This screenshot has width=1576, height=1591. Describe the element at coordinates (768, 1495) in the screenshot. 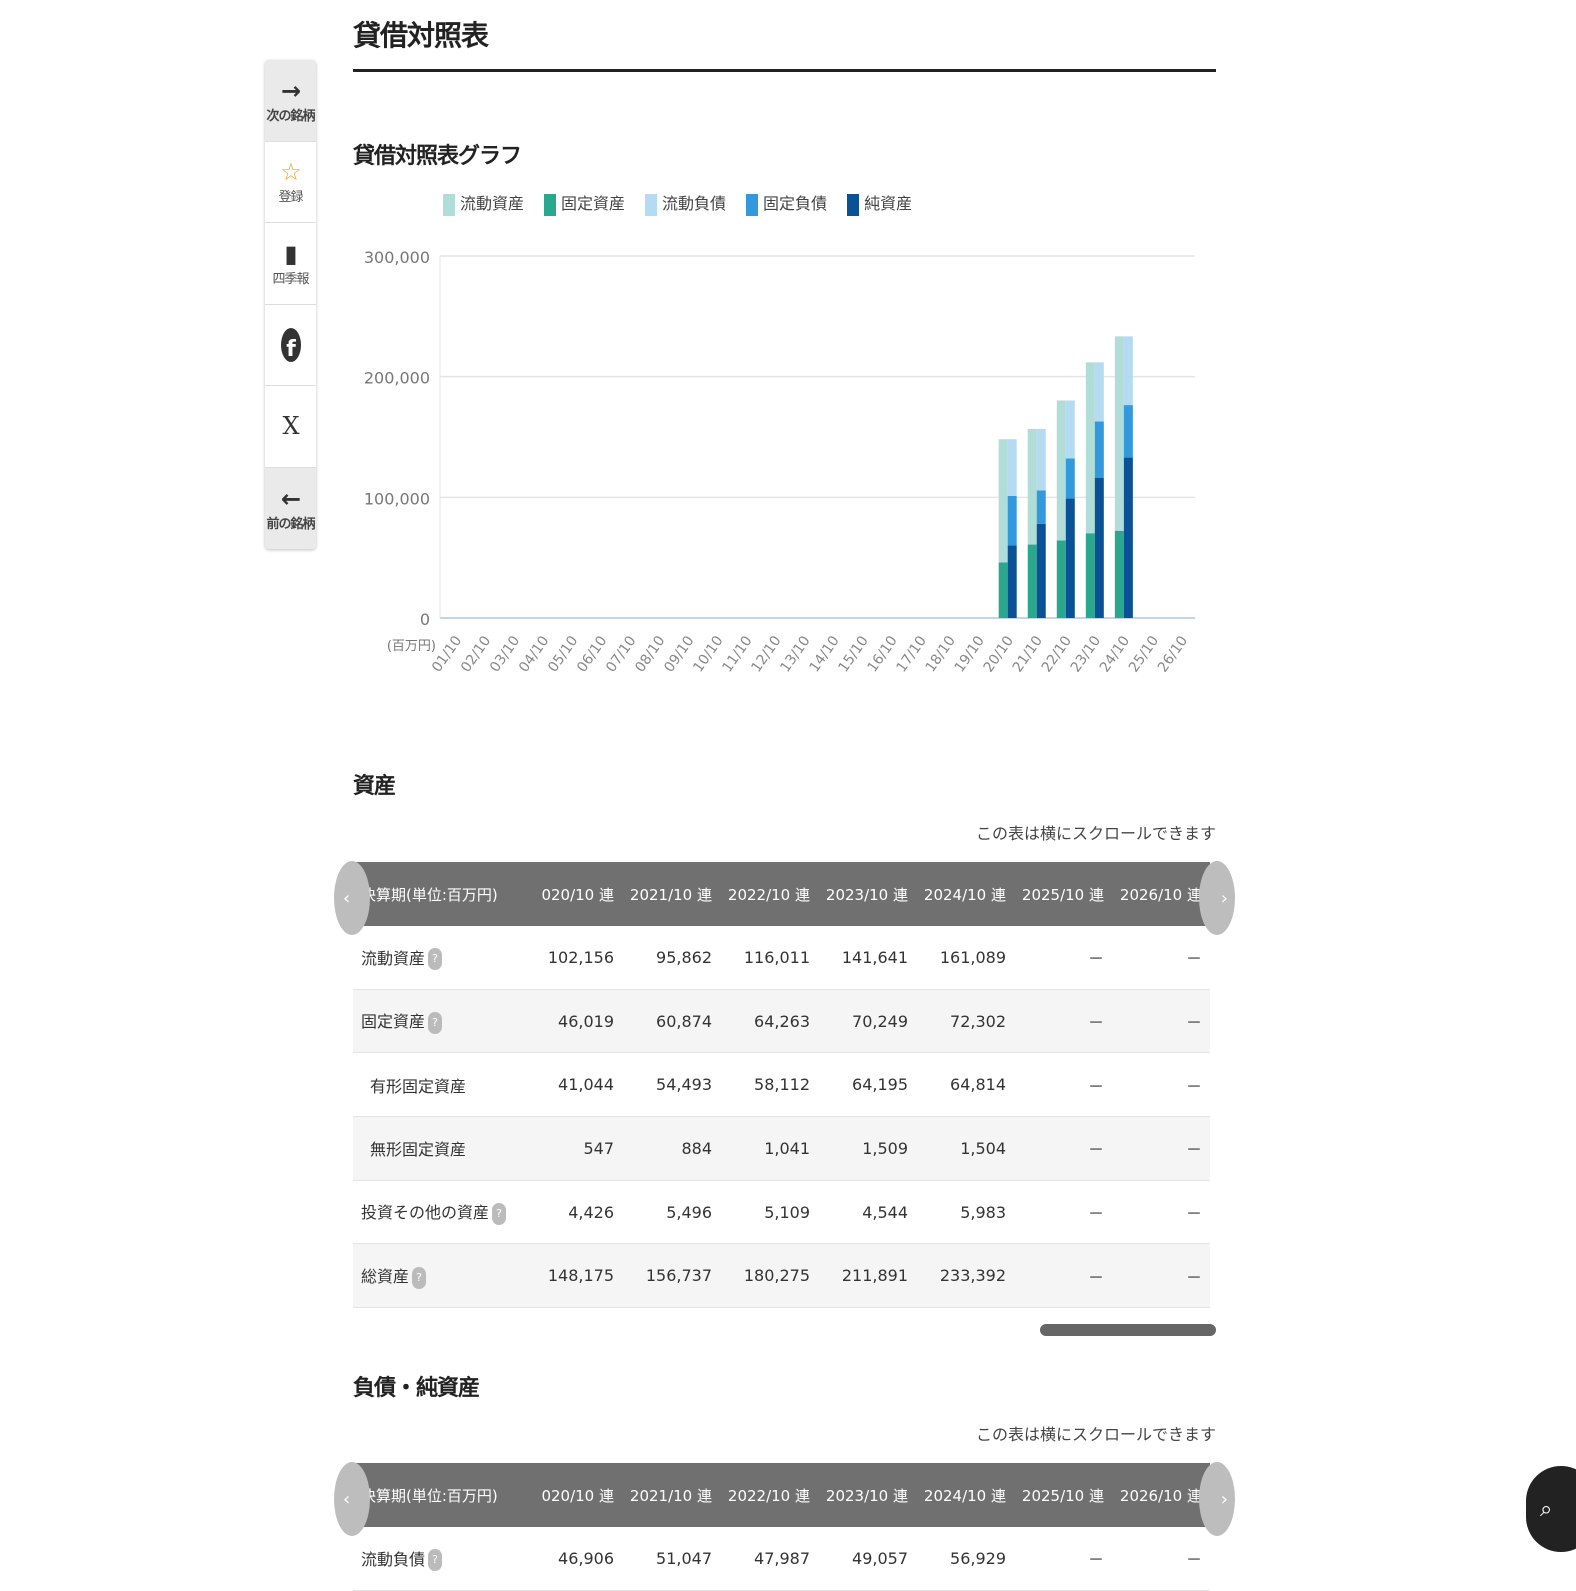

I see `header-cell: 2022/10 連` at that location.